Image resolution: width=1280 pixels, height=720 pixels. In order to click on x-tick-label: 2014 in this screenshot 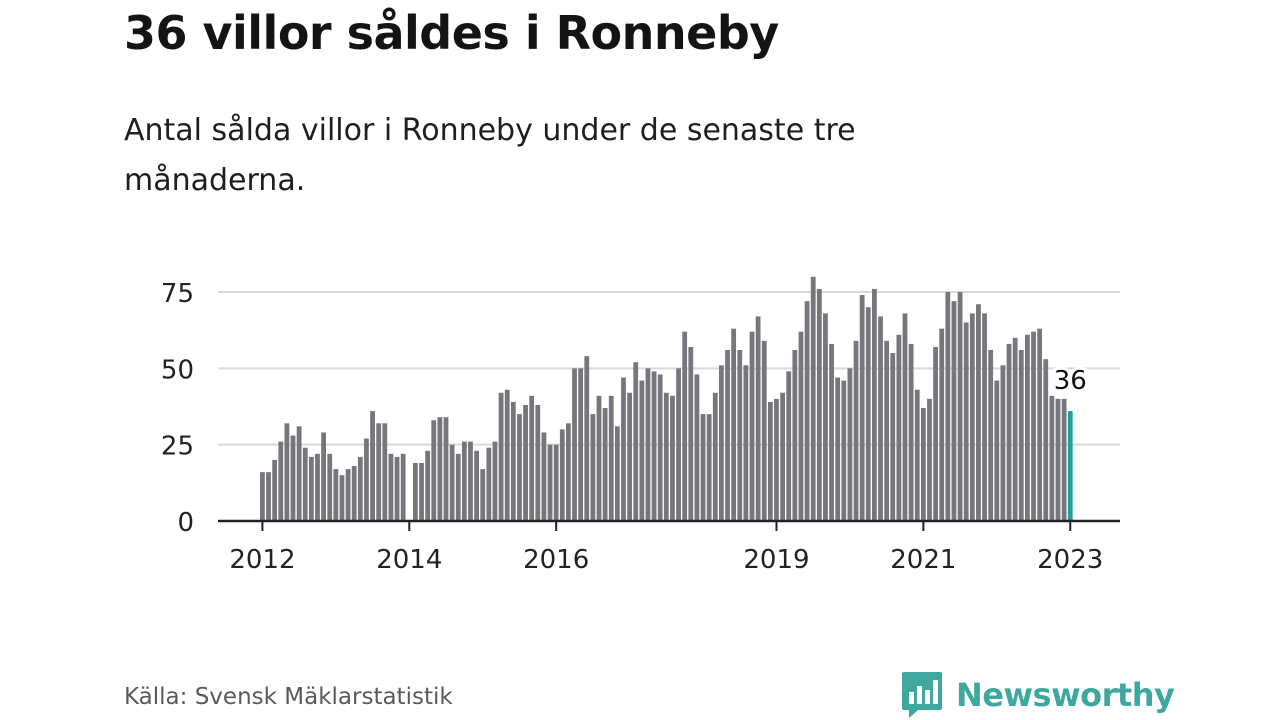, I will do `click(409, 560)`.